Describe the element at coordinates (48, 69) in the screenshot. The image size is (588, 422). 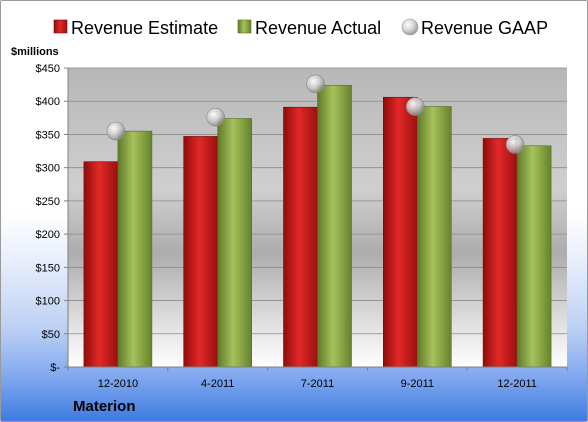
I see `y-tick-label: $450` at that location.